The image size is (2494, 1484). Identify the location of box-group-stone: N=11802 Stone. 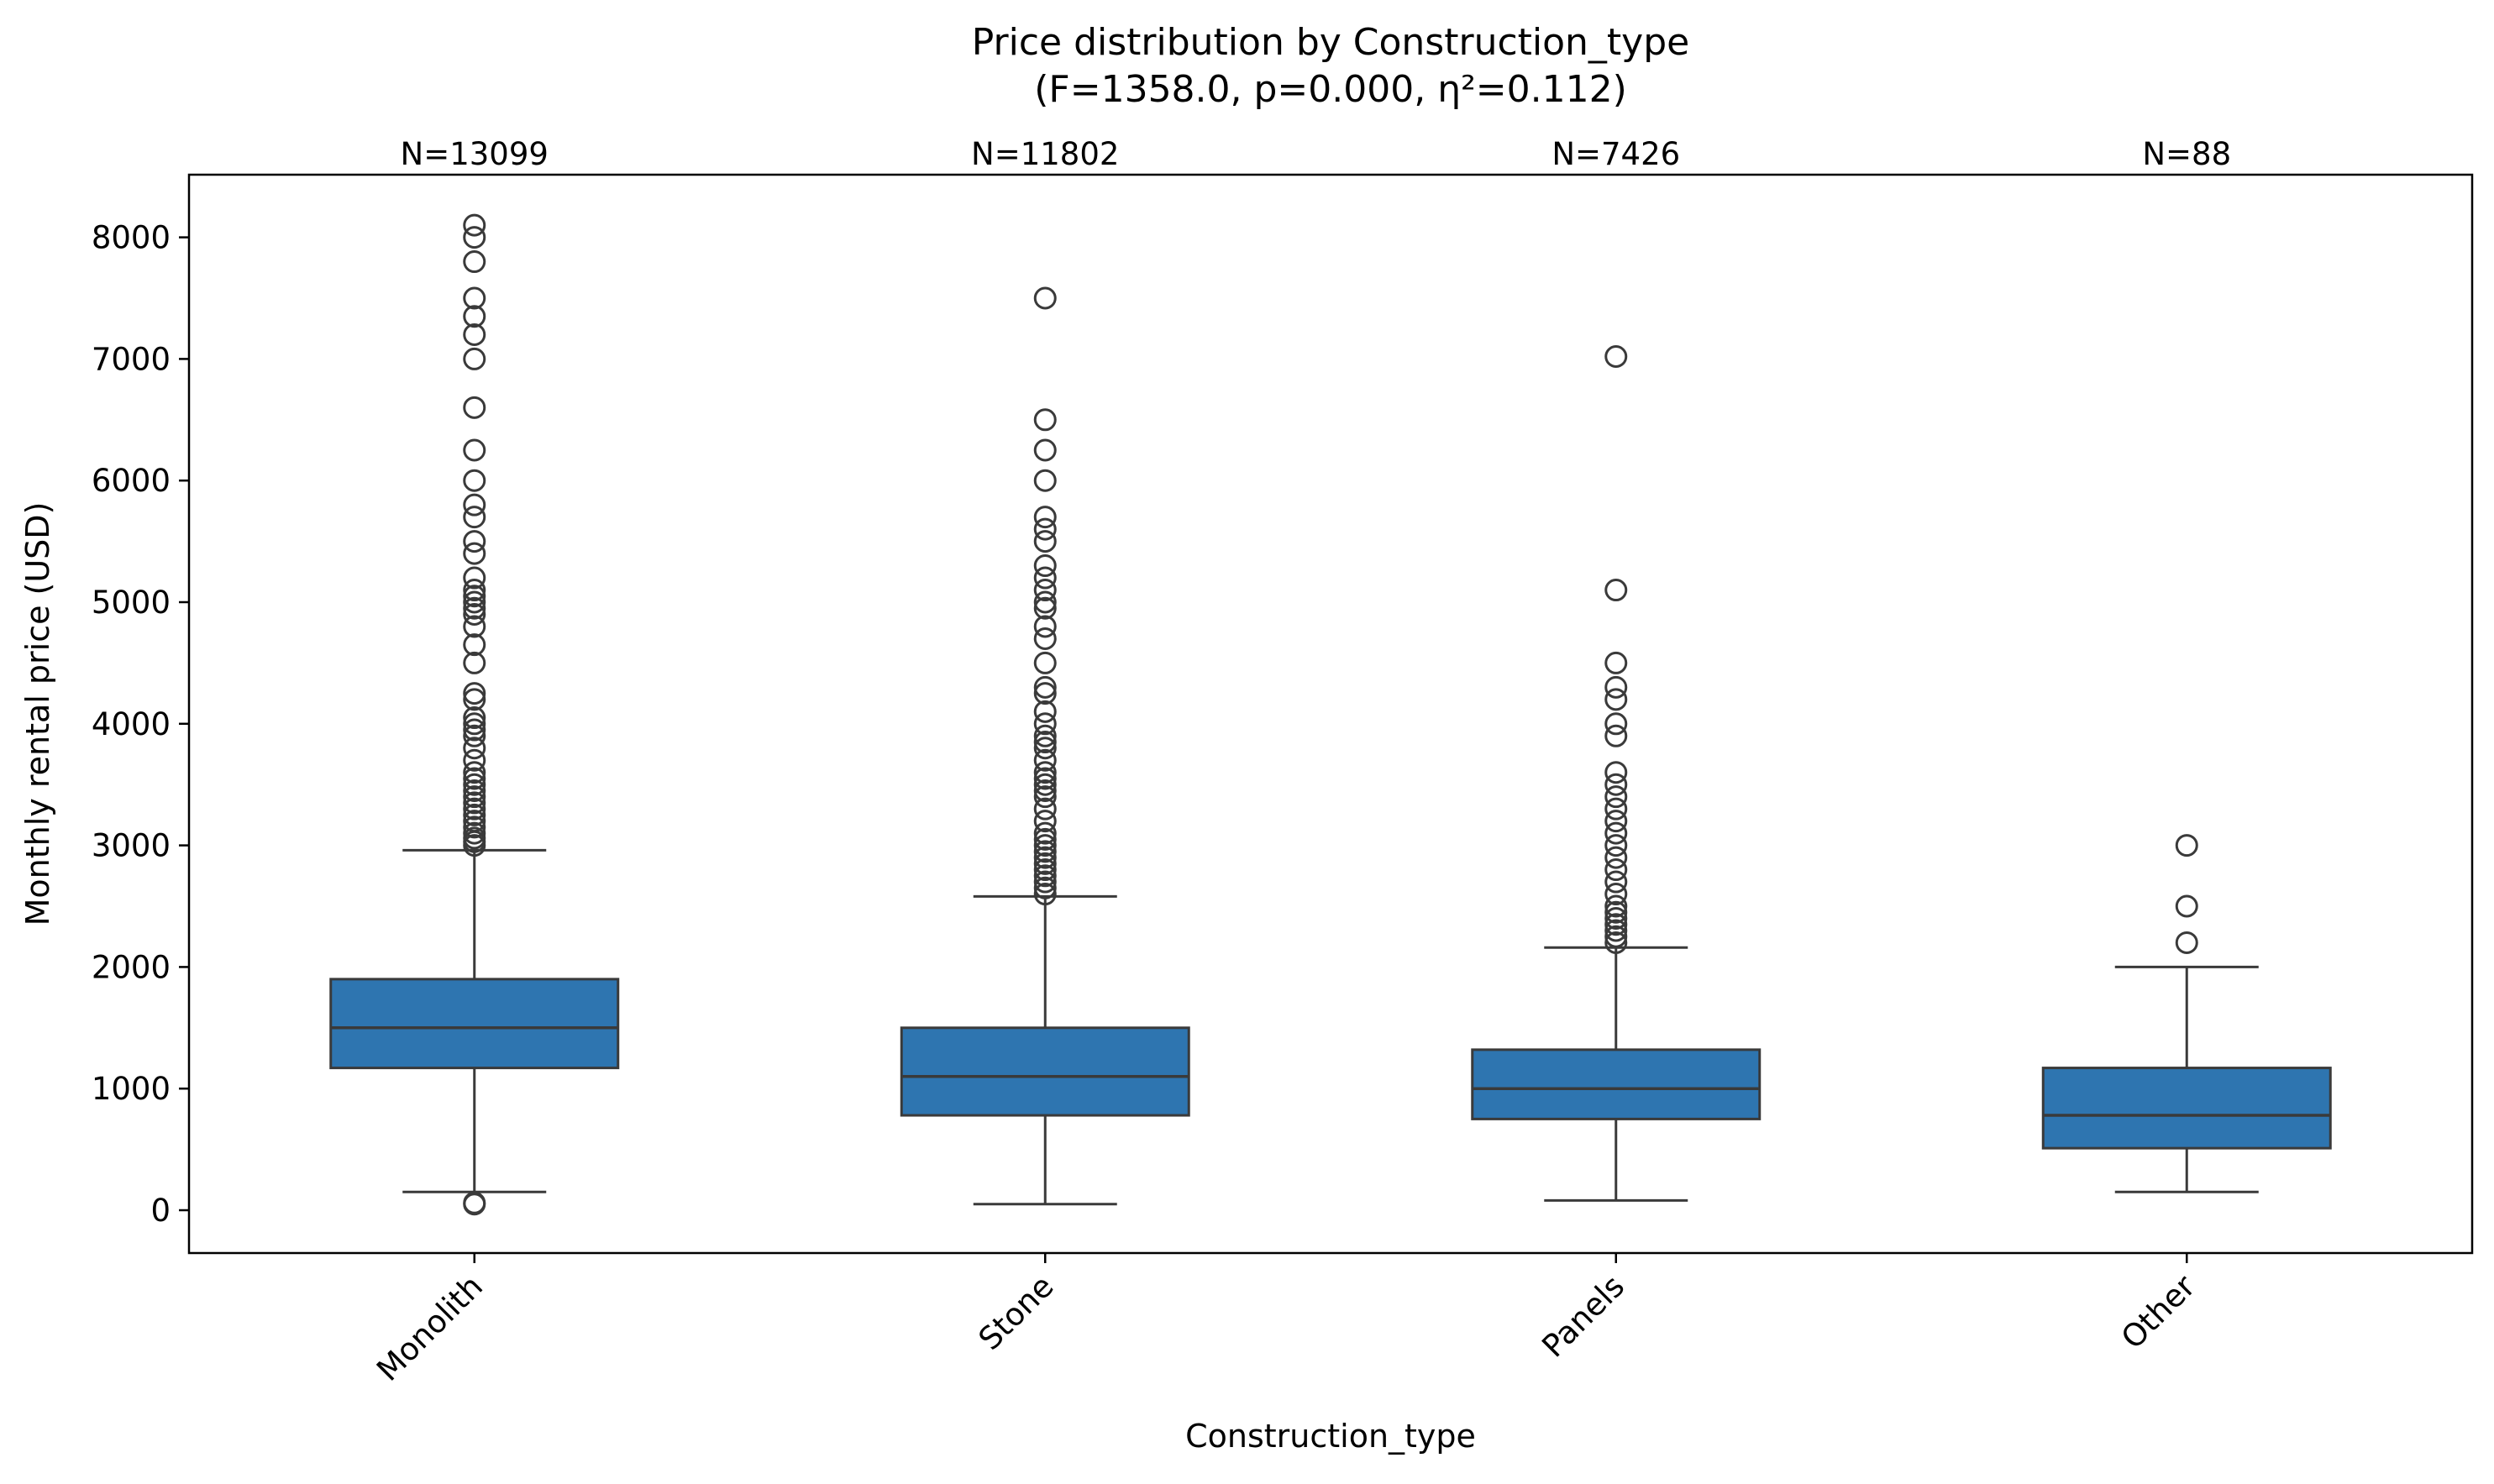
(1045, 747).